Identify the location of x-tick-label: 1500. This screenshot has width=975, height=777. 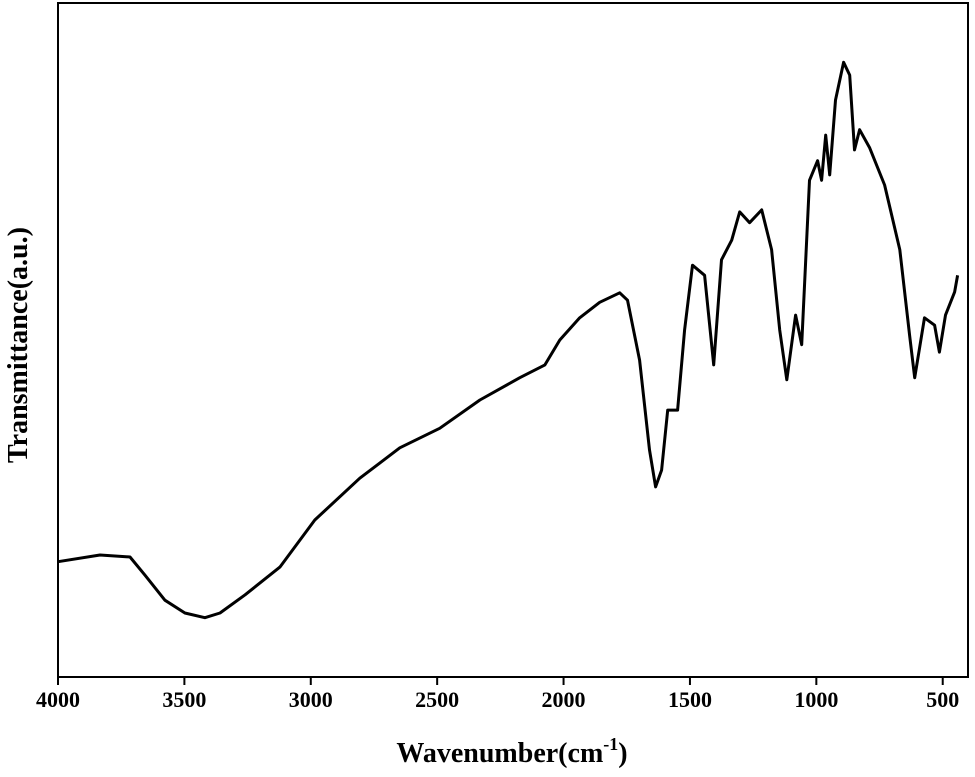
(690, 699).